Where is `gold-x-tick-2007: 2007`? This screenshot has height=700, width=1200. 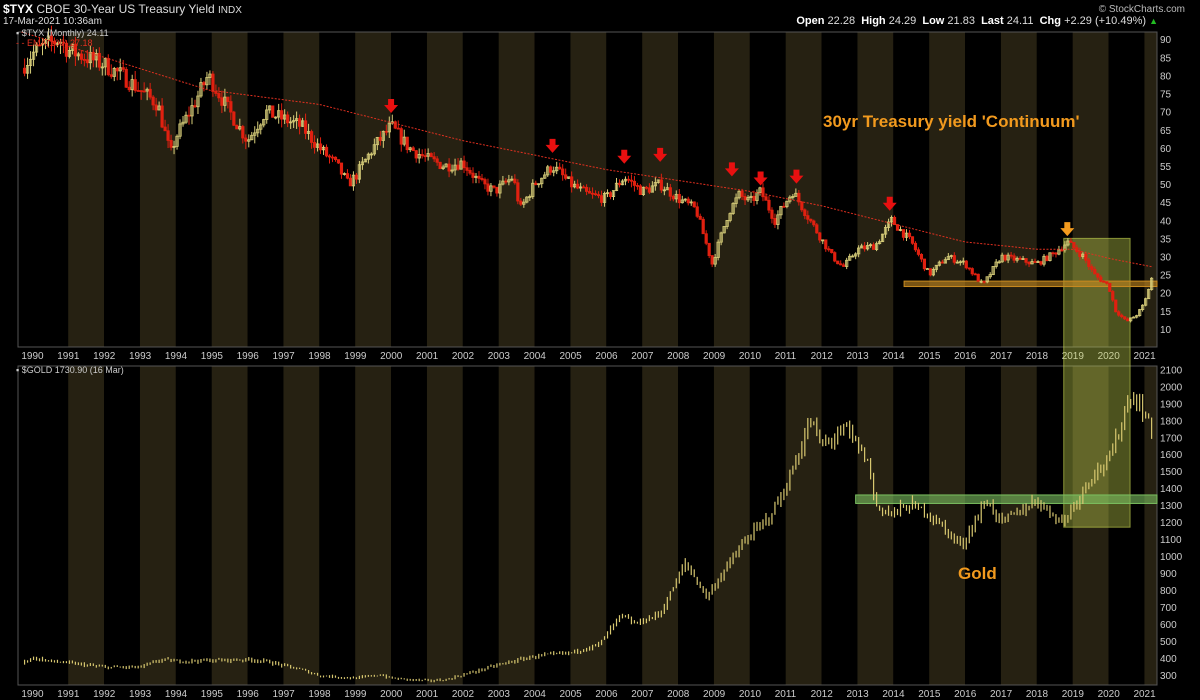 gold-x-tick-2007: 2007 is located at coordinates (642, 694).